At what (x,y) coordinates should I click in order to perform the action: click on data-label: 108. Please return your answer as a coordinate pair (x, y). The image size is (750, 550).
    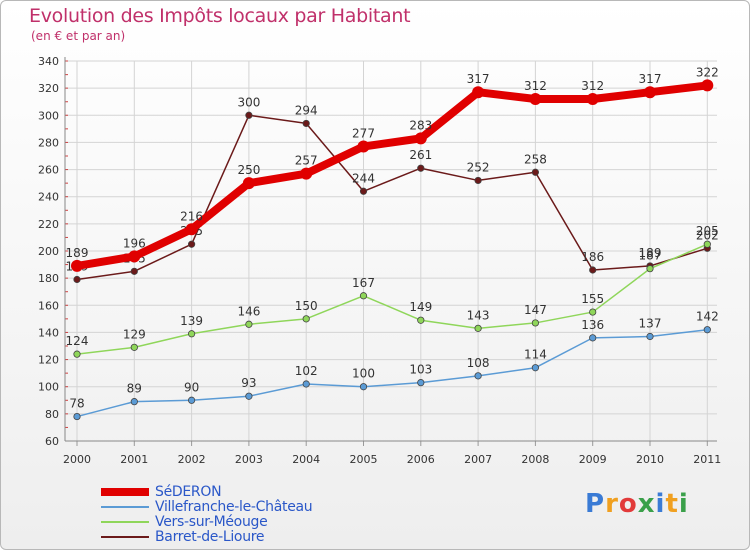
    Looking at the image, I should click on (478, 363).